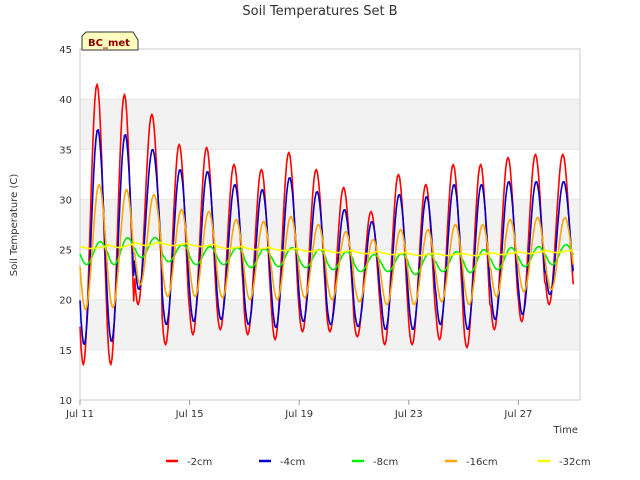 Image resolution: width=640 pixels, height=480 pixels. What do you see at coordinates (65, 251) in the screenshot?
I see `y-tick-label: 25` at bounding box center [65, 251].